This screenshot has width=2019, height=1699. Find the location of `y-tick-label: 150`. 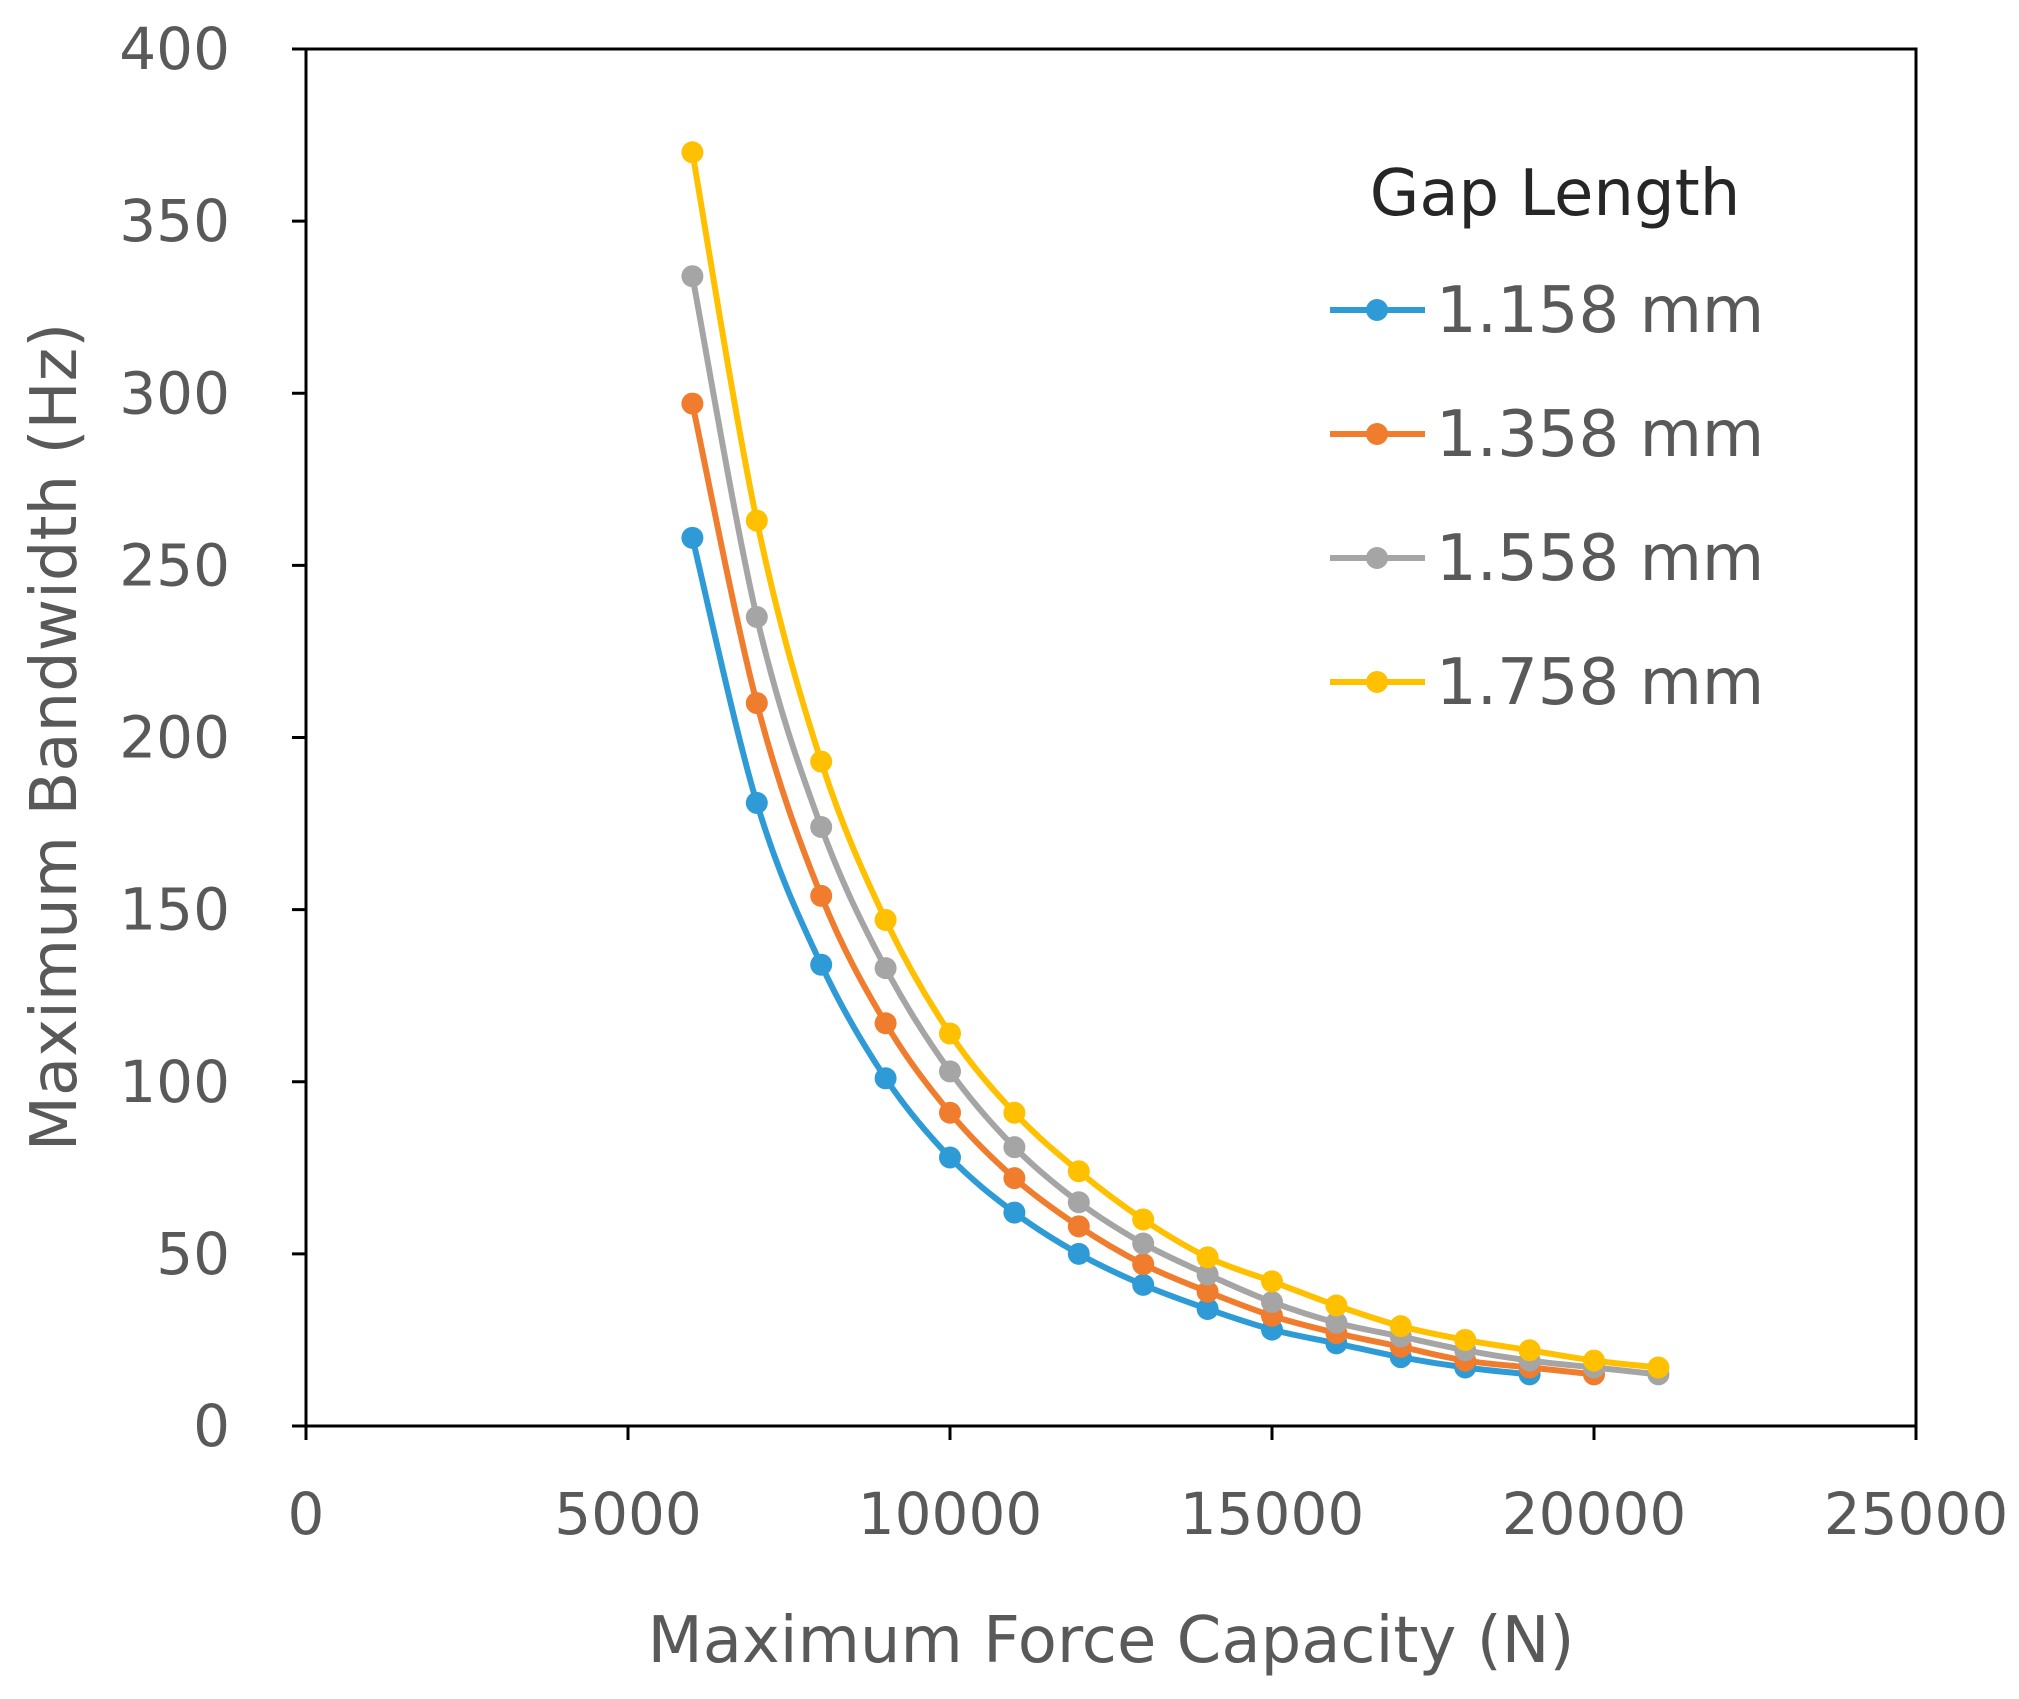

y-tick-label: 150 is located at coordinates (174, 910).